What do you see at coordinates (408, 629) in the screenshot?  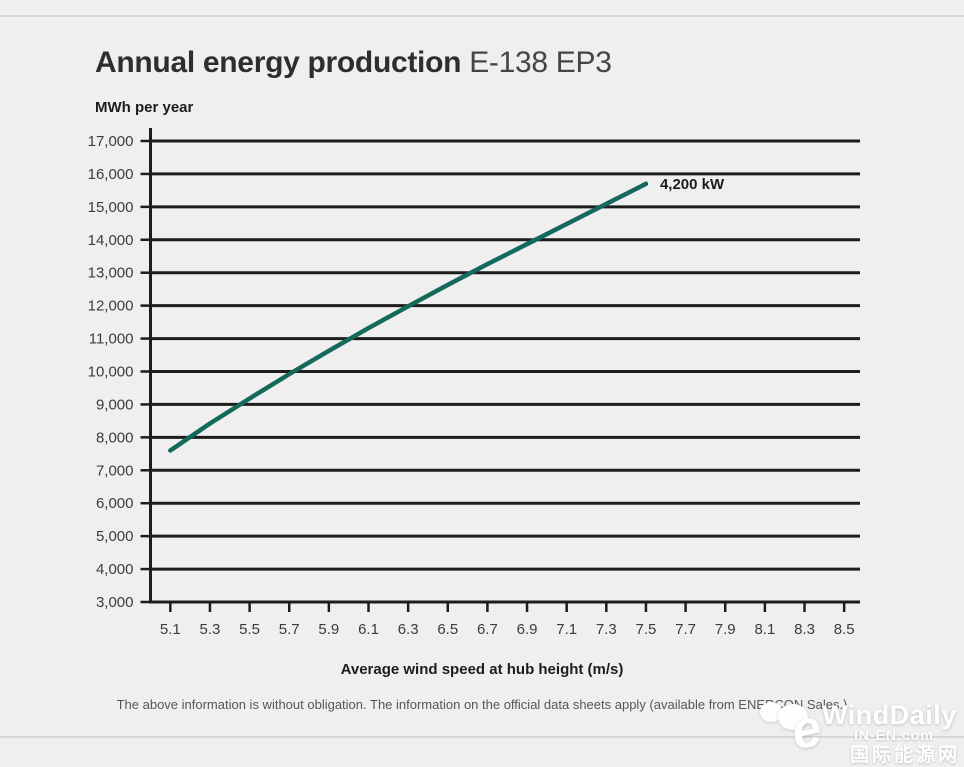 I see `x-tick-label: 6.3` at bounding box center [408, 629].